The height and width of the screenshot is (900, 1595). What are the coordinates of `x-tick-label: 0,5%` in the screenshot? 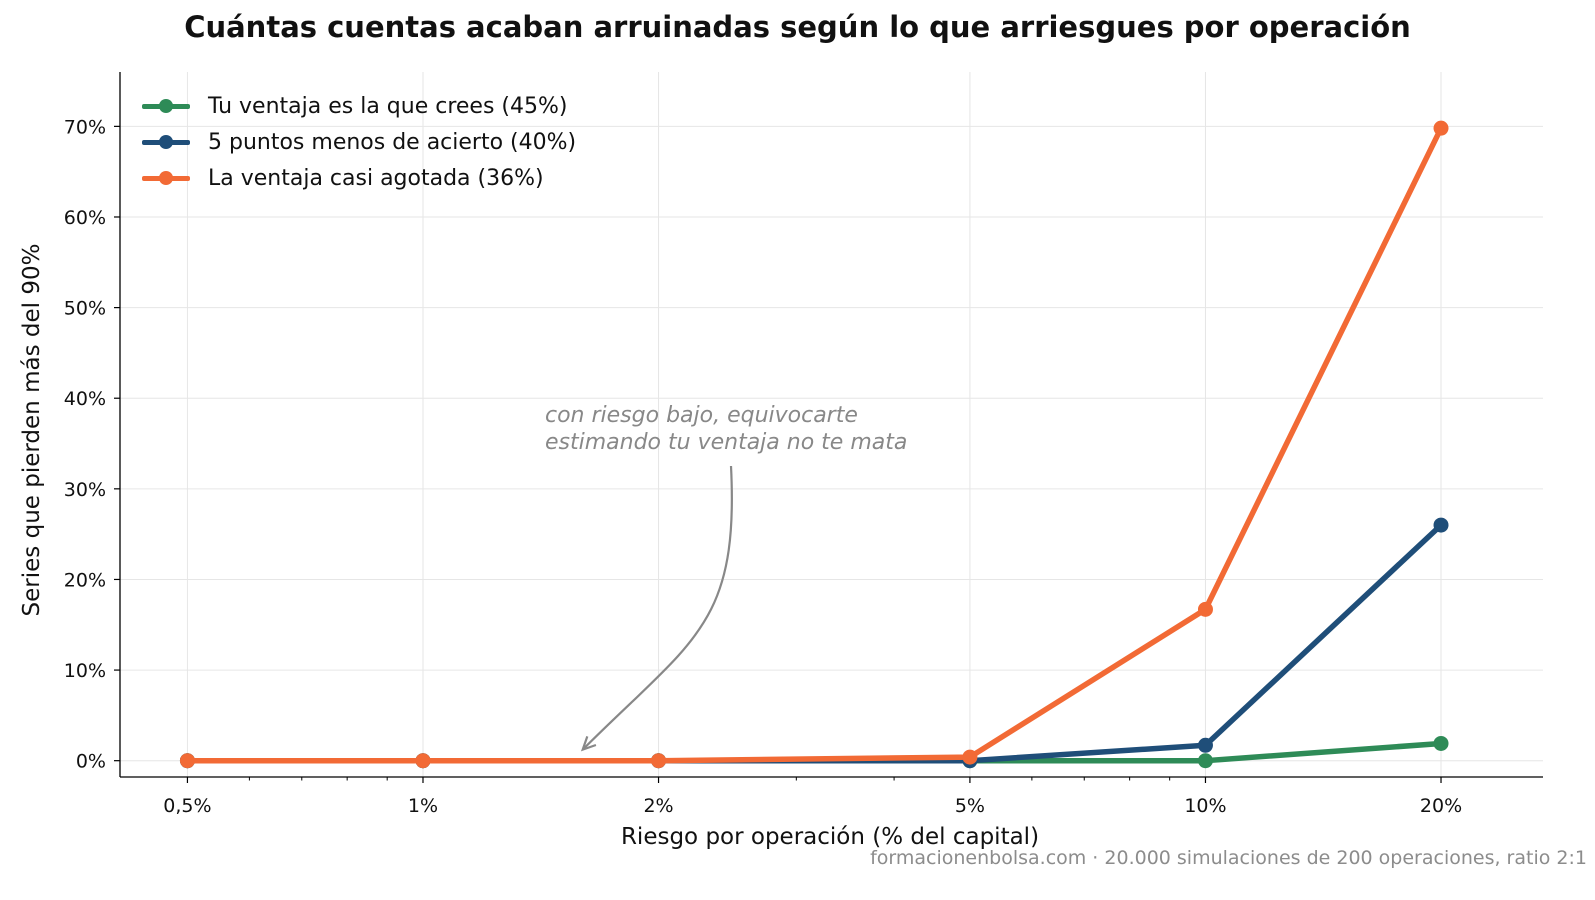 It's located at (187, 806).